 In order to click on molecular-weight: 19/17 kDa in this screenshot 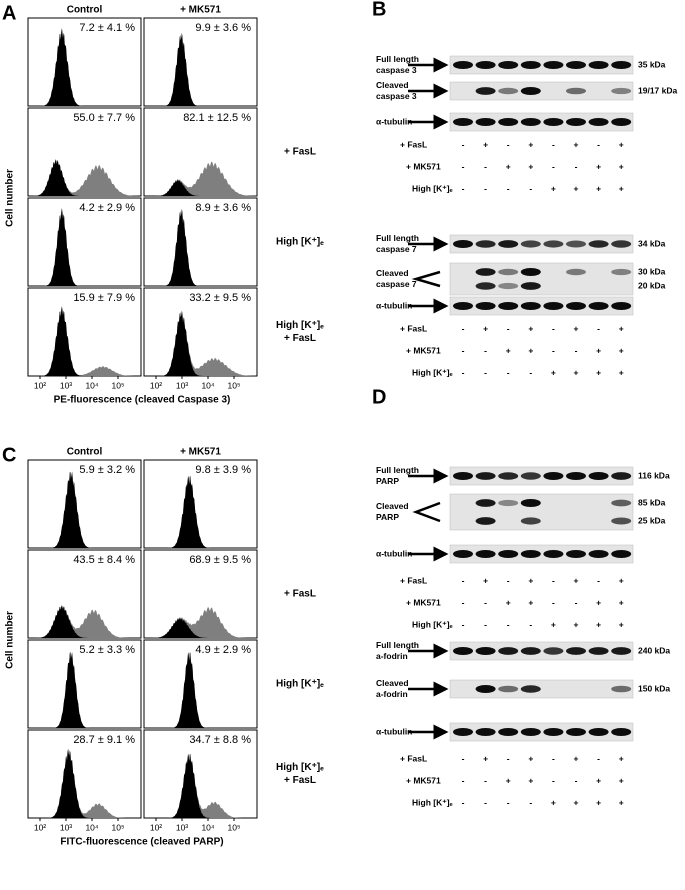, I will do `click(657, 90)`.